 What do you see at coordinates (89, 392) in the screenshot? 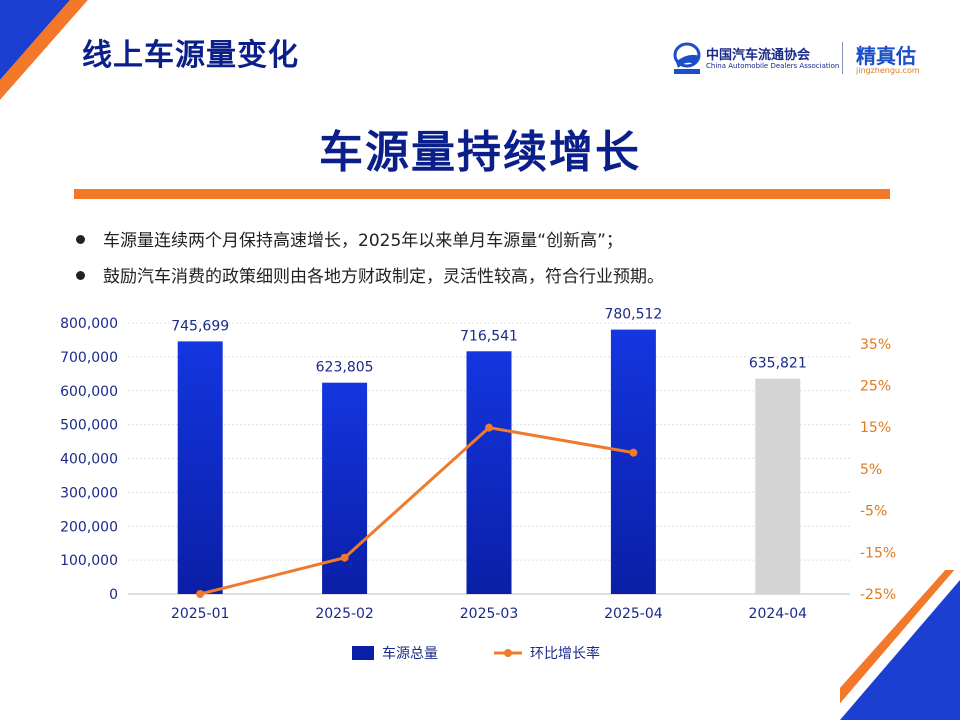
I see `y-left-tick-label: 600,000` at bounding box center [89, 392].